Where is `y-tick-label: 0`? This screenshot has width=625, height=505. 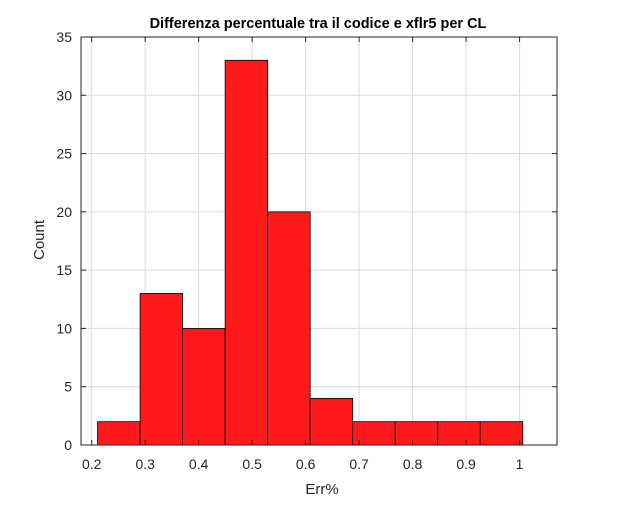
y-tick-label: 0 is located at coordinates (68, 445).